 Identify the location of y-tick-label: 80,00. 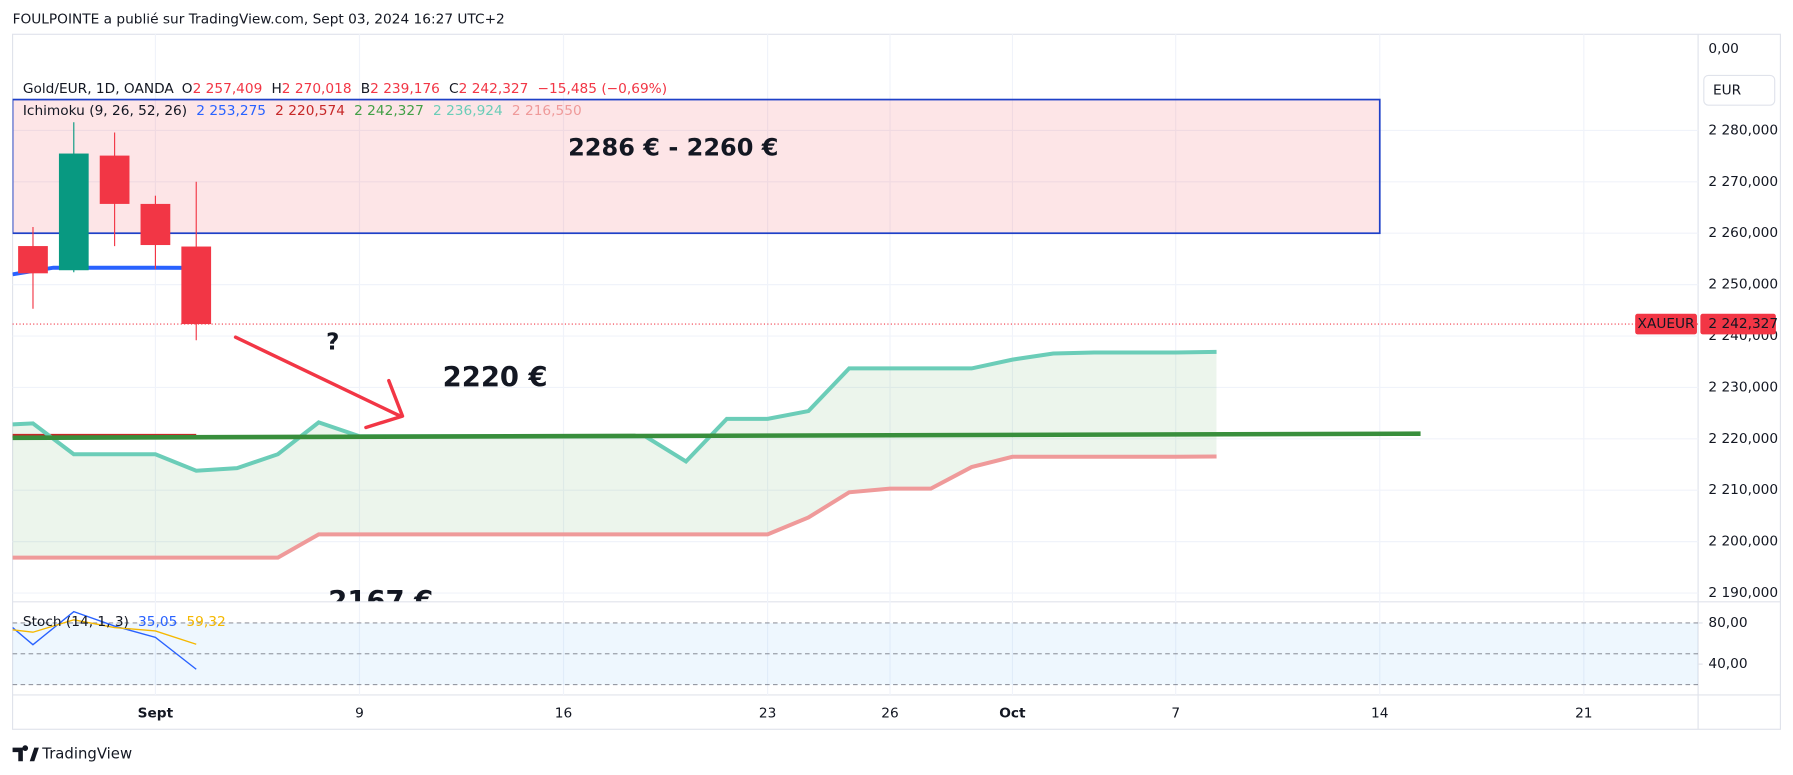
(1727, 623).